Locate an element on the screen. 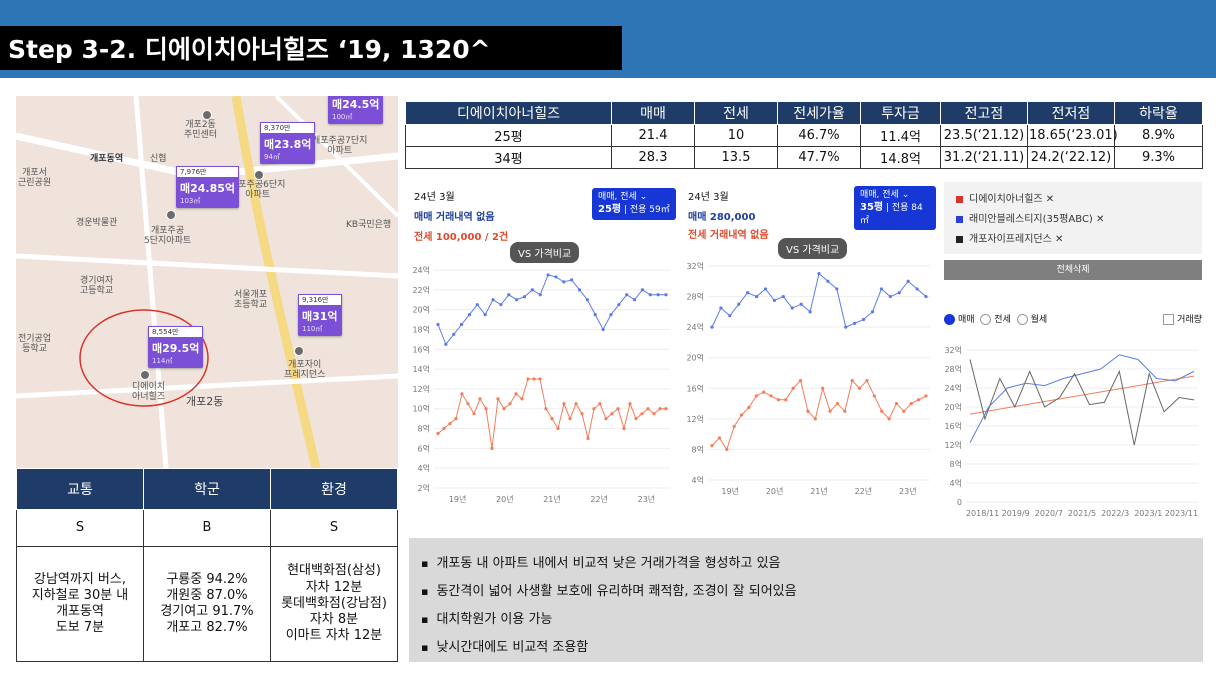 The image size is (1216, 684). y-tick-label: 4억 is located at coordinates (424, 468).